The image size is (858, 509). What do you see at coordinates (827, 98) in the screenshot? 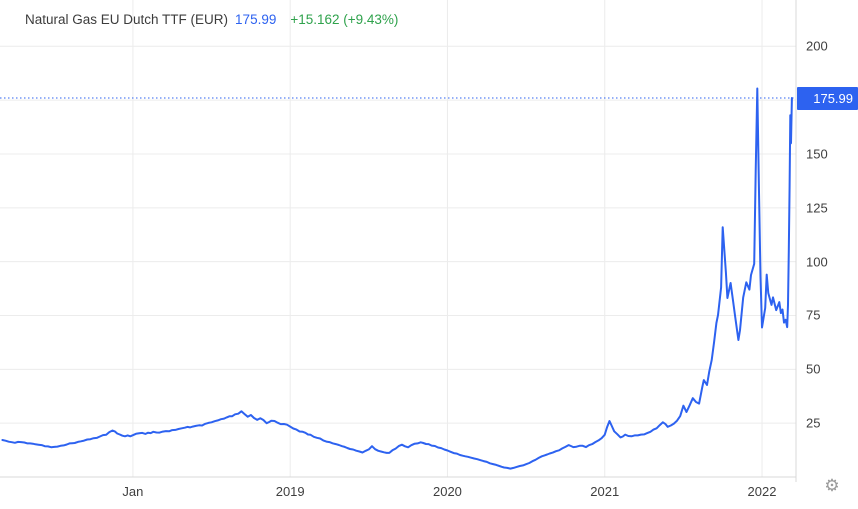
I see `current-price-badge: 175.99` at bounding box center [827, 98].